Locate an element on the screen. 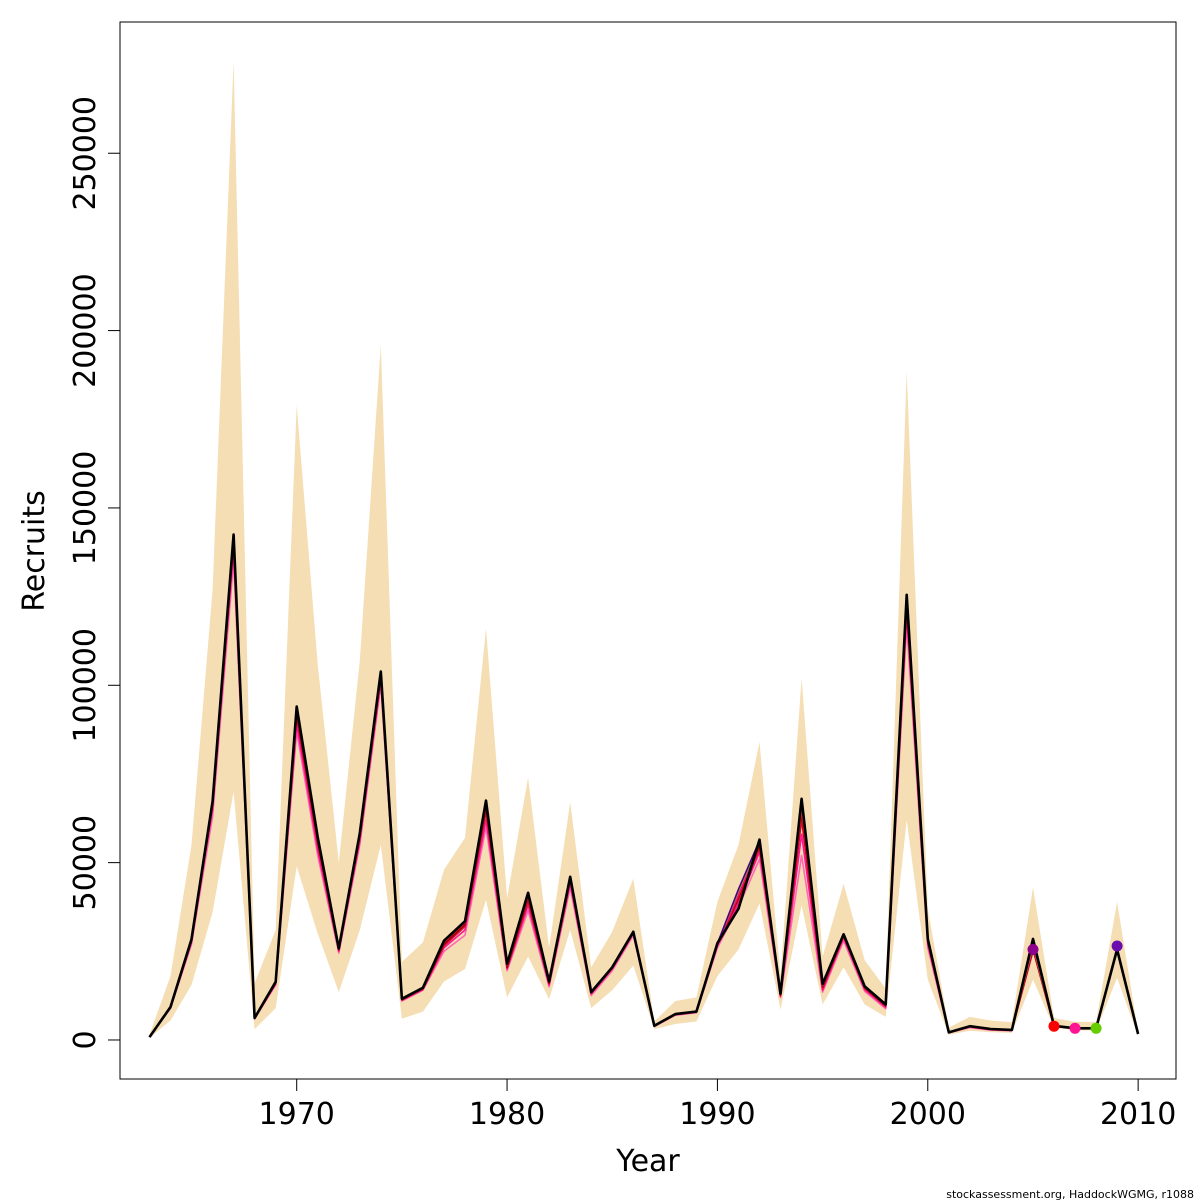 The height and width of the screenshot is (1200, 1200). y-tick-label-0: 0 is located at coordinates (85, 1039).